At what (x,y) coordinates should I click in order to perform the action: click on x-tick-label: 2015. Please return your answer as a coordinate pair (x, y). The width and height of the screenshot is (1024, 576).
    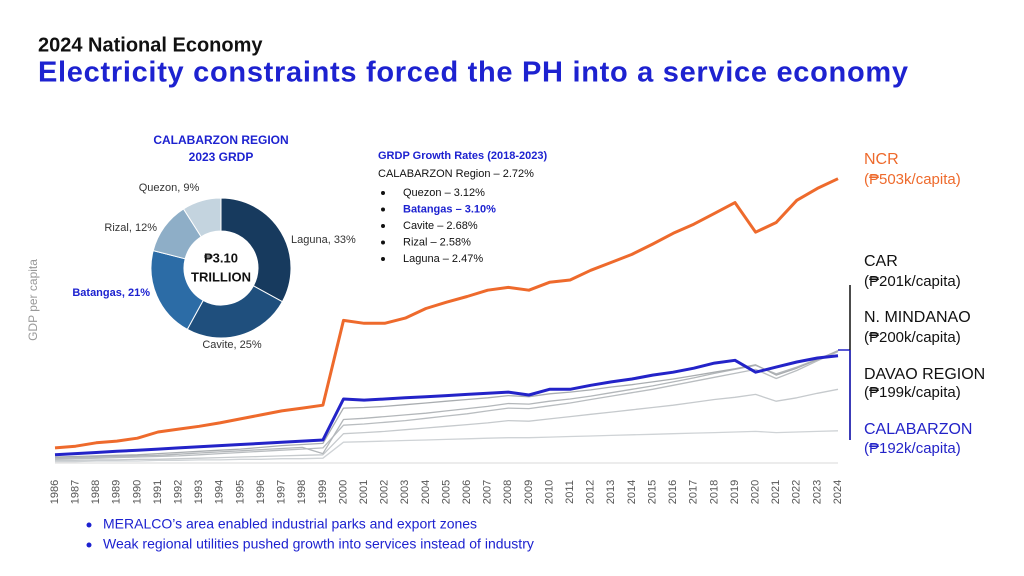
    Looking at the image, I should click on (652, 492).